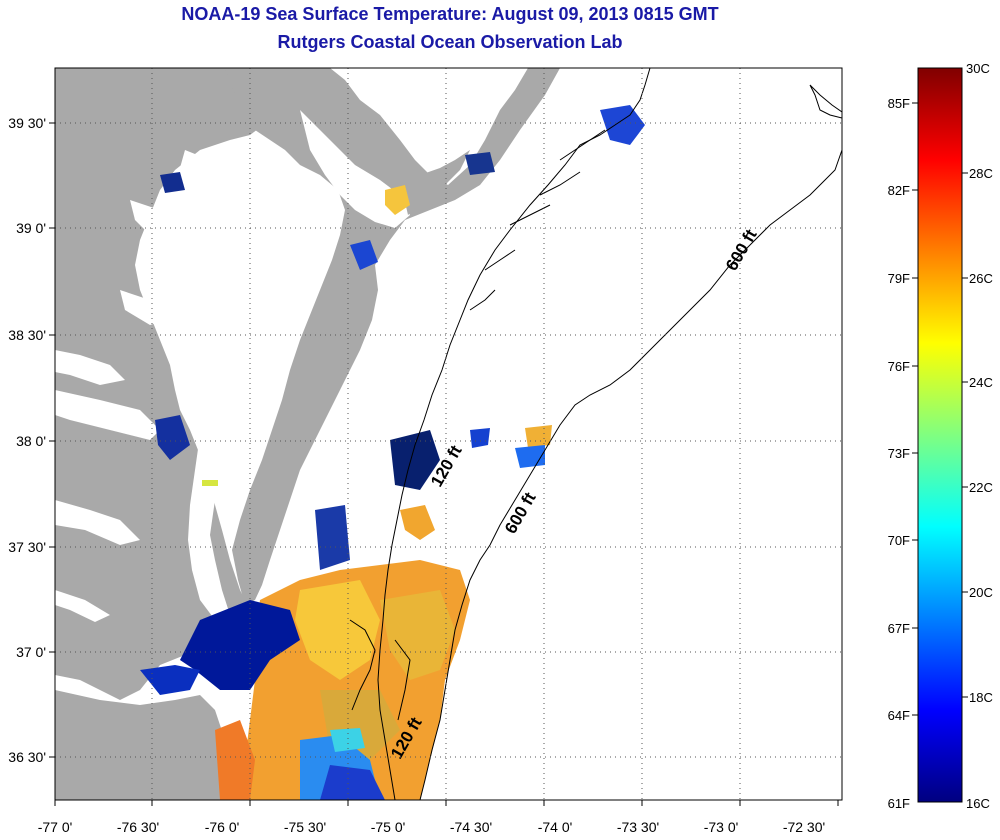 The height and width of the screenshot is (840, 1000). I want to click on lon-label: -72 30', so click(804, 827).